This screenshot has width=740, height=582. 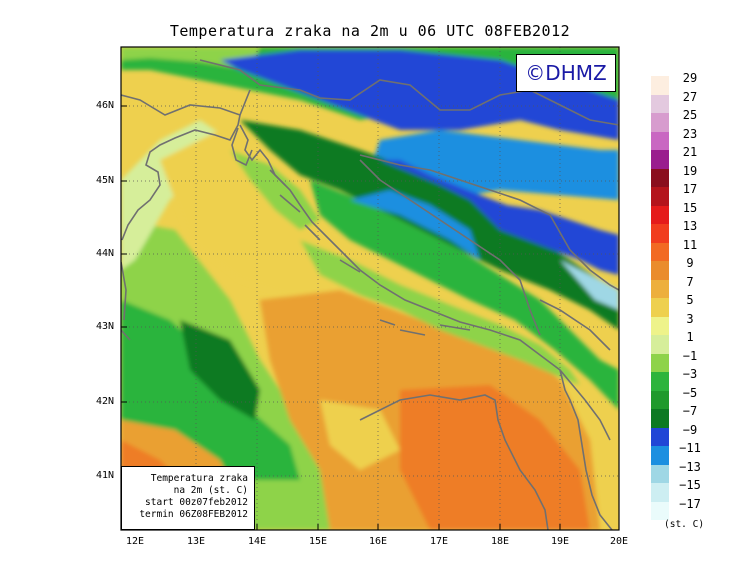 I want to click on y-tick-label: 43N, so click(x=104, y=326).